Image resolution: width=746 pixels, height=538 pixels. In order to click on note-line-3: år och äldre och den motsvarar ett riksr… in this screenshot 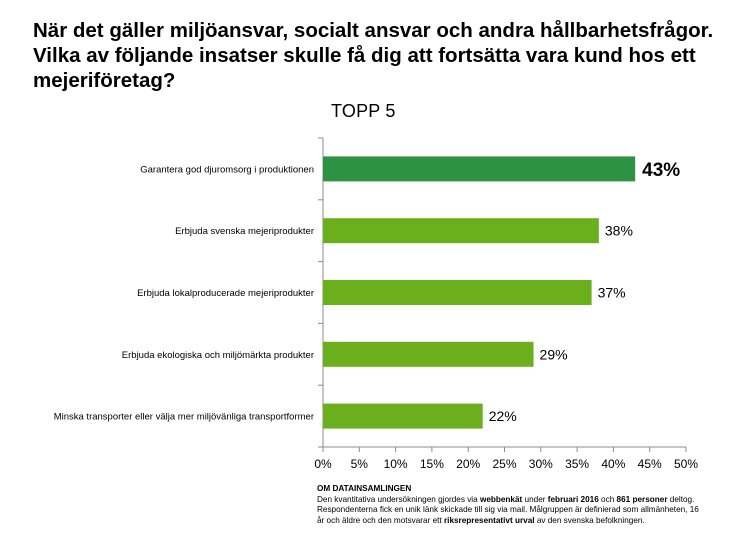, I will do `click(481, 520)`.